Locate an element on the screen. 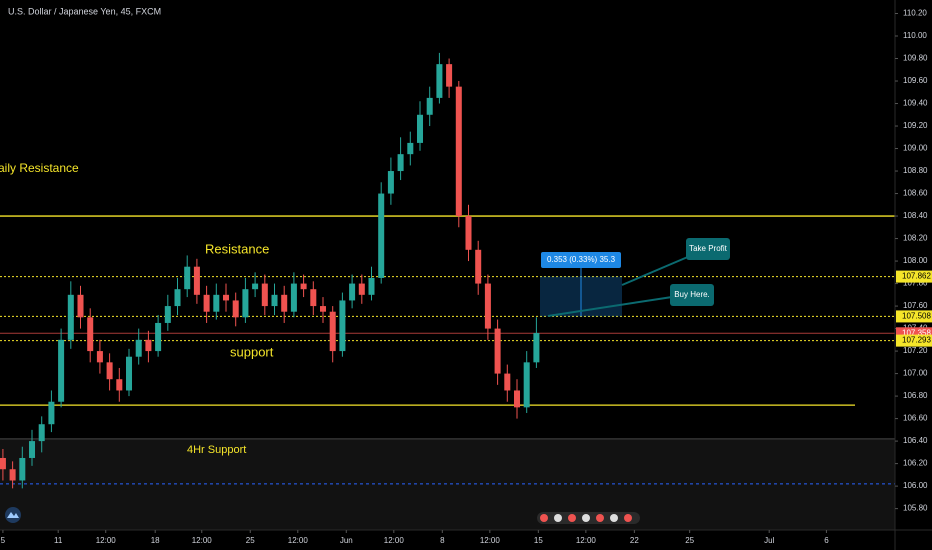  y-tick-label: 110.00 is located at coordinates (915, 35).